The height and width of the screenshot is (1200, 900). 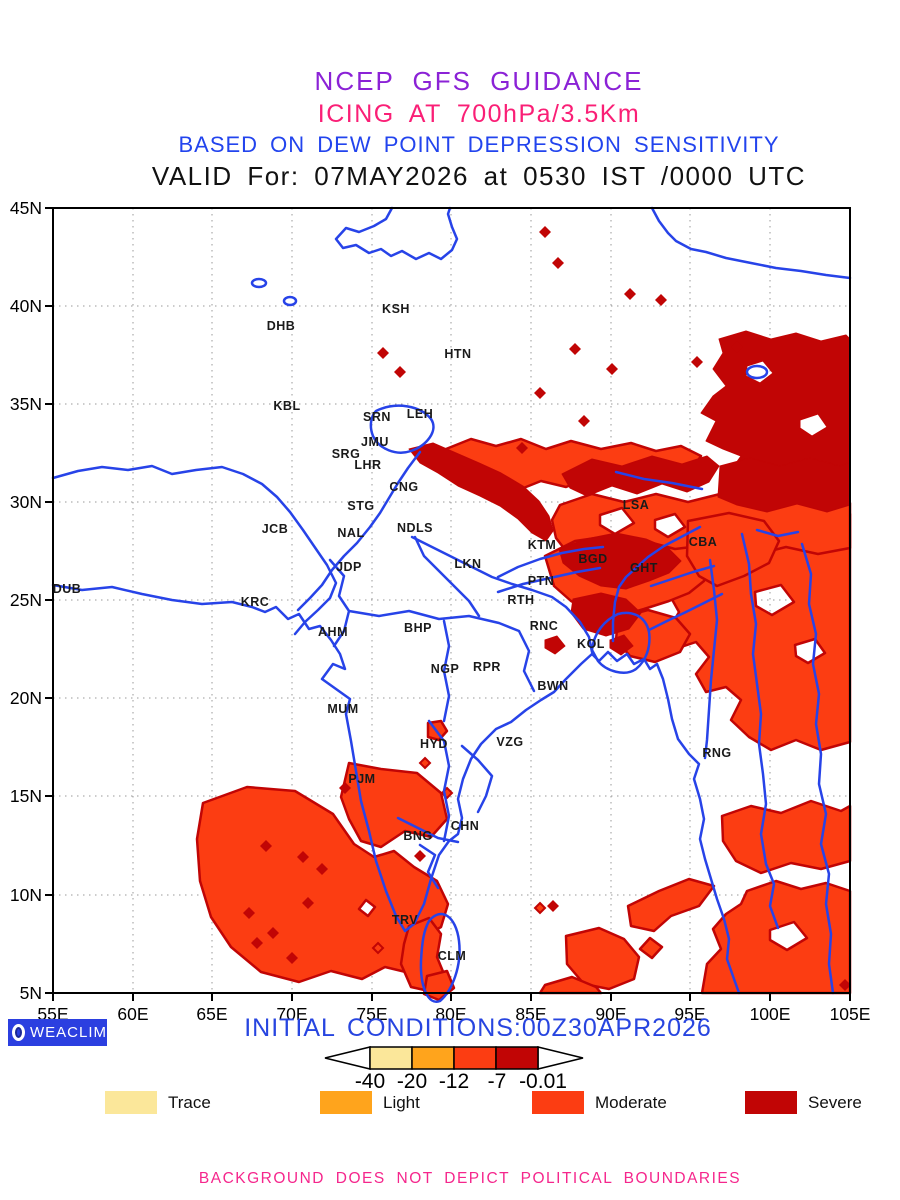 I want to click on city-label-RNG: RNG, so click(x=716, y=753).